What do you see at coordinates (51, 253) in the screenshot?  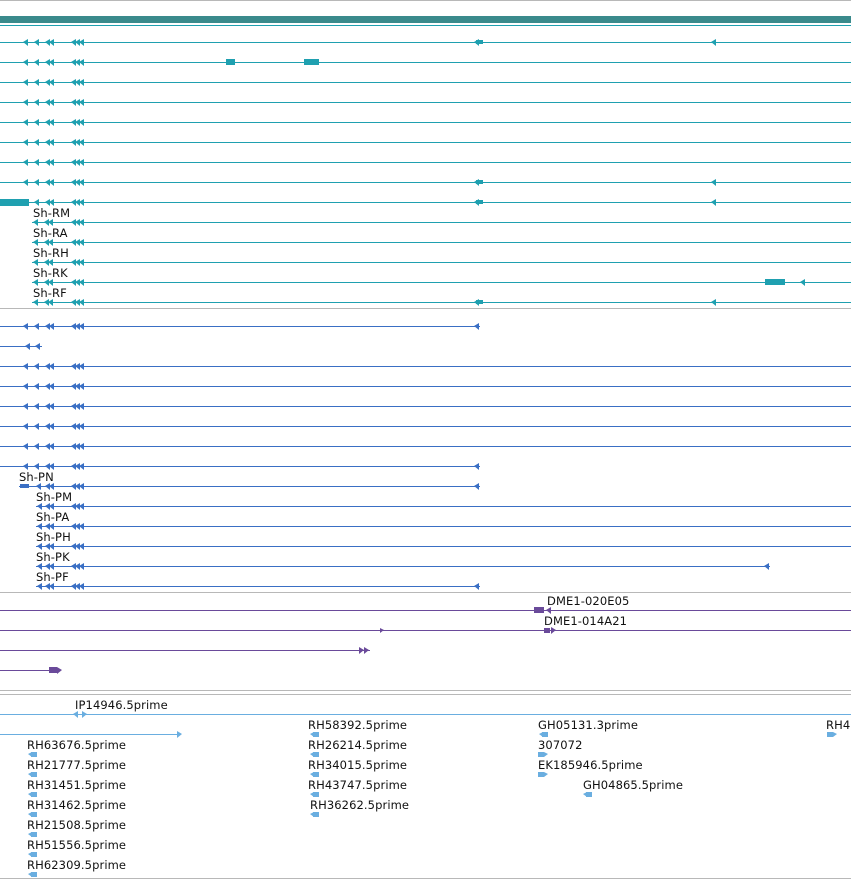 I see `transcript-label: Sh-RH` at bounding box center [51, 253].